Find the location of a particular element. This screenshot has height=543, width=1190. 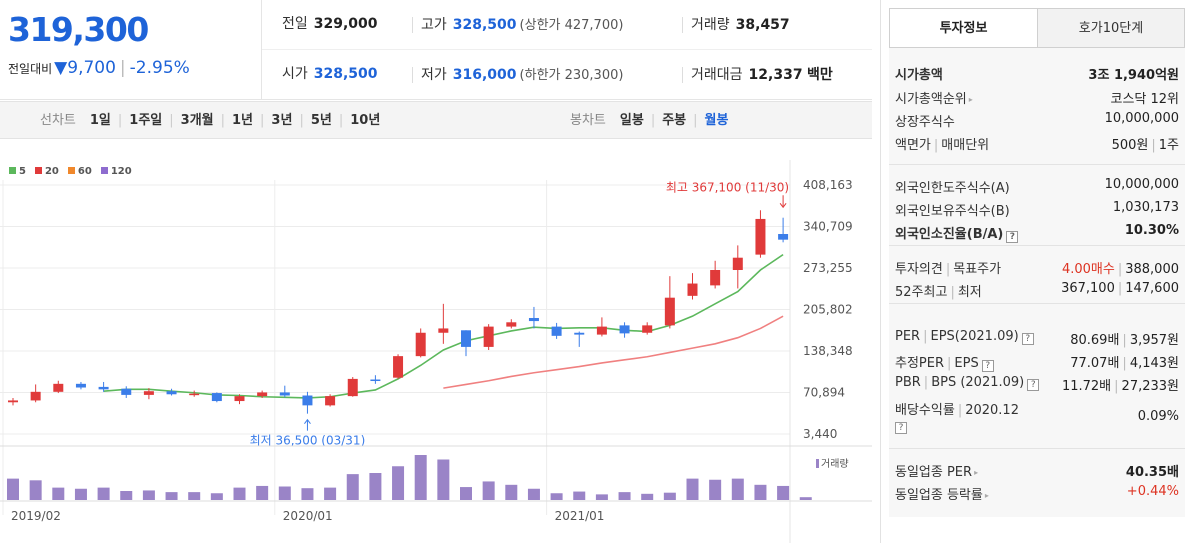

per-row: PER | EPS(2021.09)? 80.69배 | 3,957원 is located at coordinates (1037, 338).